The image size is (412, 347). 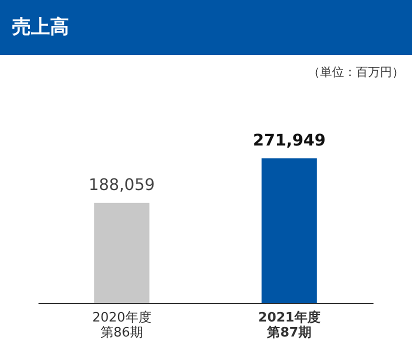 What do you see at coordinates (289, 140) in the screenshot?
I see `data-label: 271,949` at bounding box center [289, 140].